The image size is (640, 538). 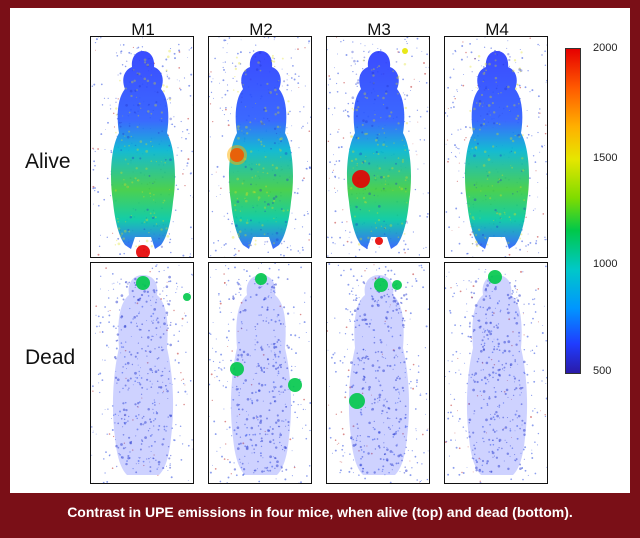 I want to click on emission-image, so click(x=378, y=147).